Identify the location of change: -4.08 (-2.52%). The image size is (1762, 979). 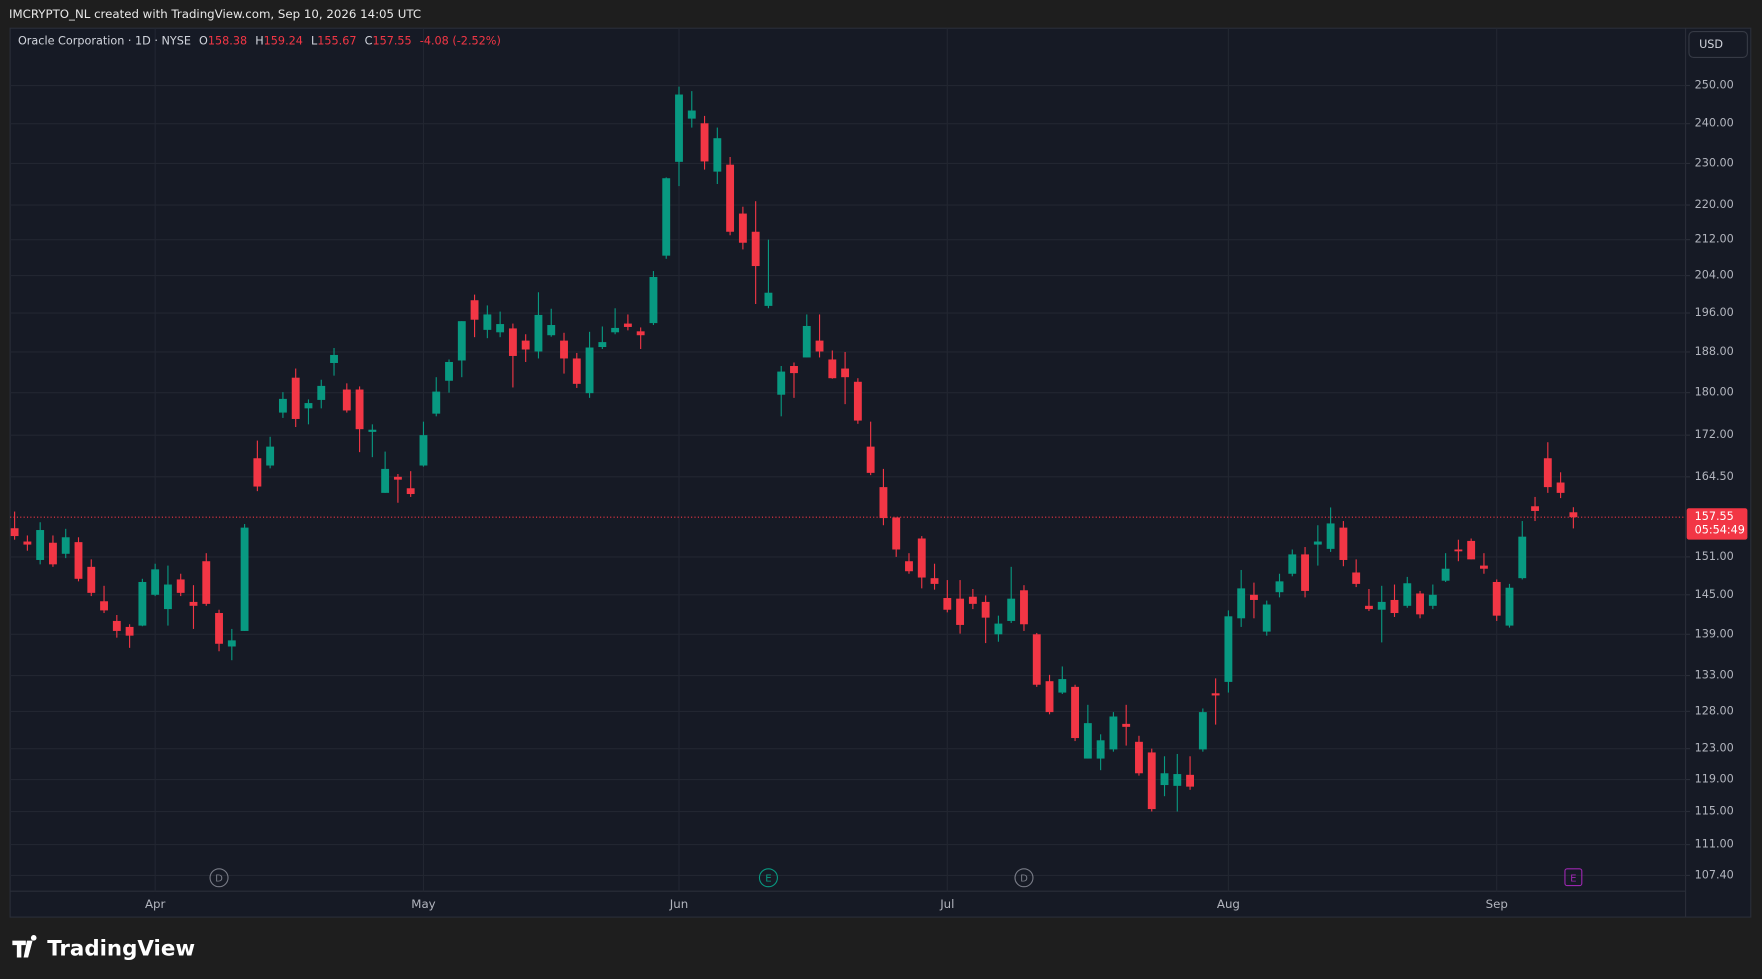
(460, 41).